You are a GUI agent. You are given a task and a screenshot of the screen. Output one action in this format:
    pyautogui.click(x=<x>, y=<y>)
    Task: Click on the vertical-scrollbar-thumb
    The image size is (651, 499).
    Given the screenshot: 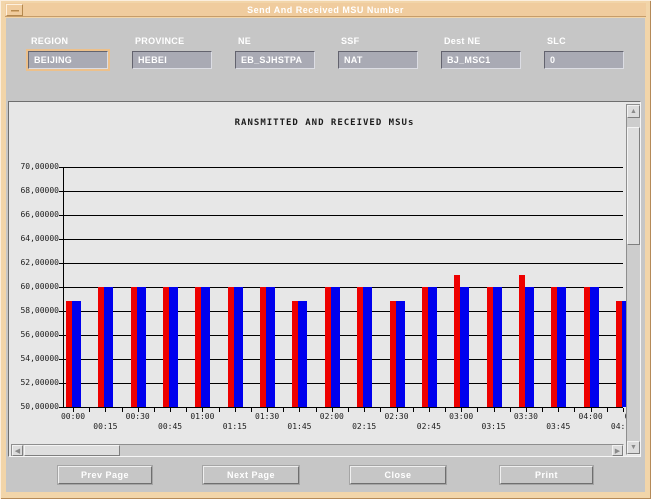 What is the action you would take?
    pyautogui.click(x=633, y=186)
    